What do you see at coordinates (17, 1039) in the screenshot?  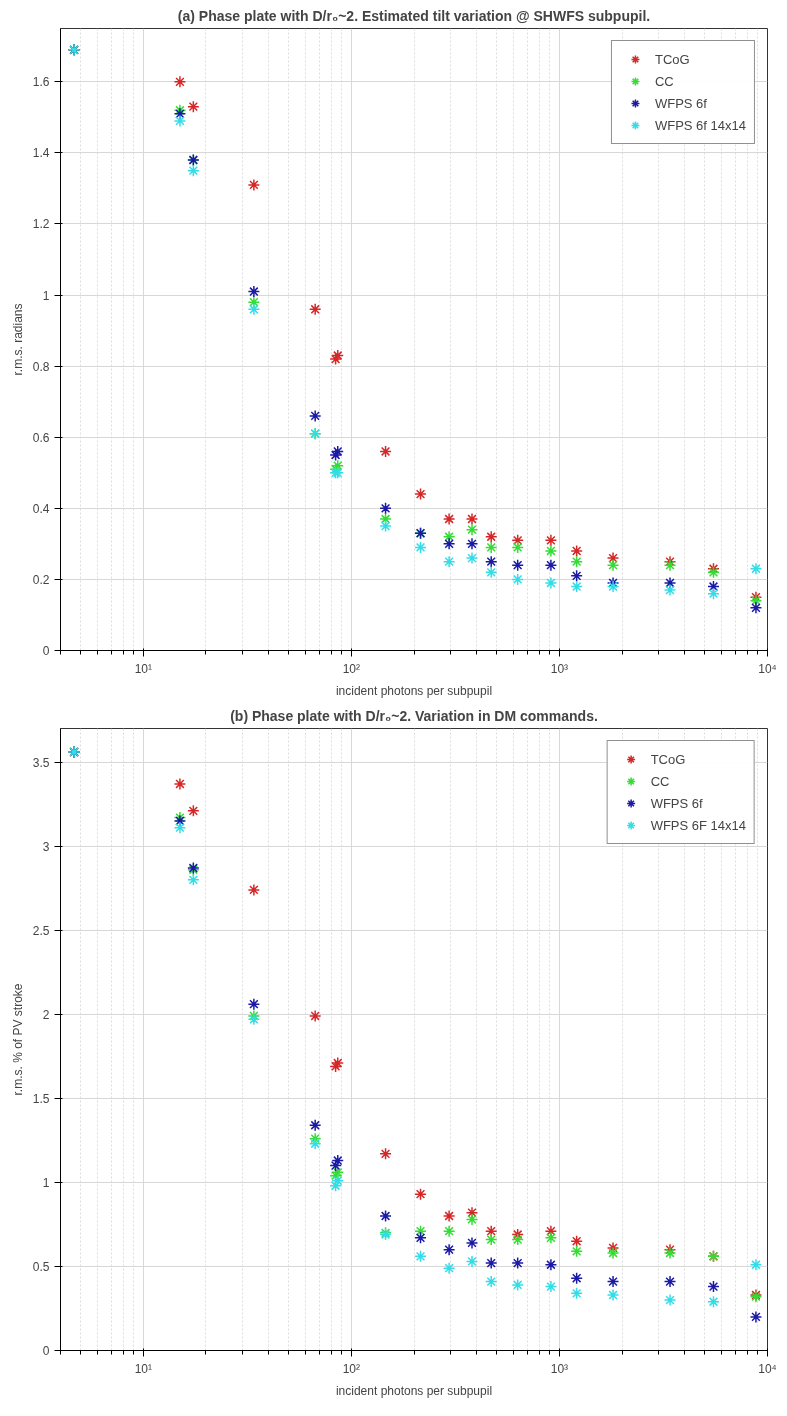 I see `y-axis-title: r.m.s. % of PV stroke` at bounding box center [17, 1039].